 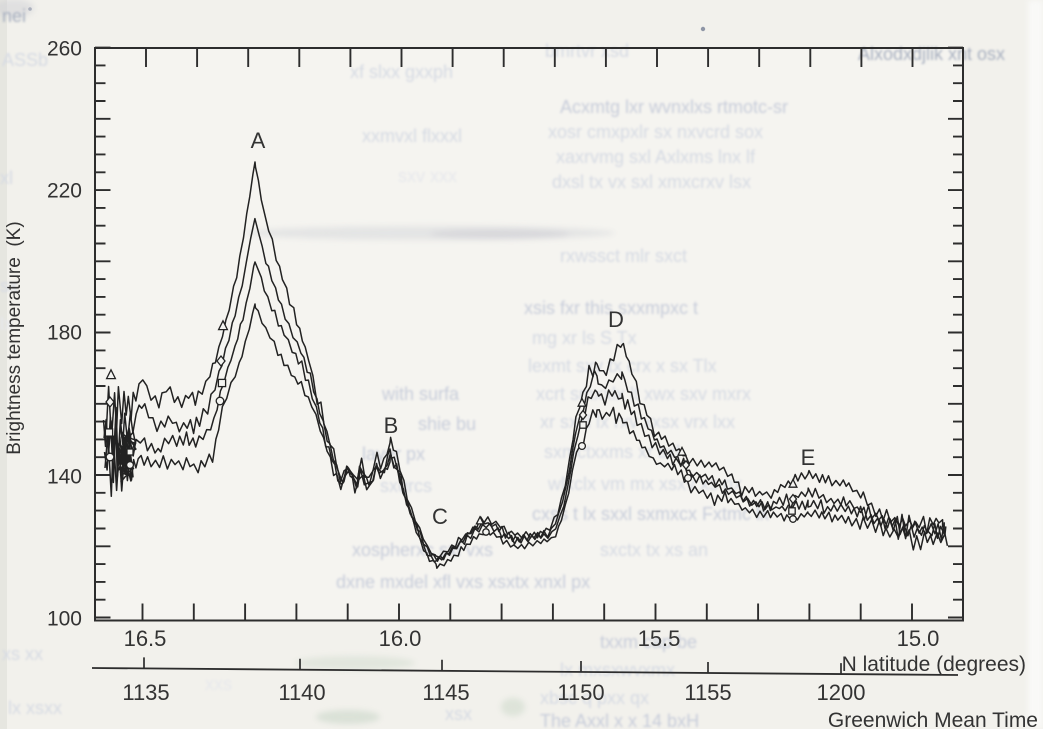 I want to click on svg-text: sxqrcs, so click(x=406, y=486).